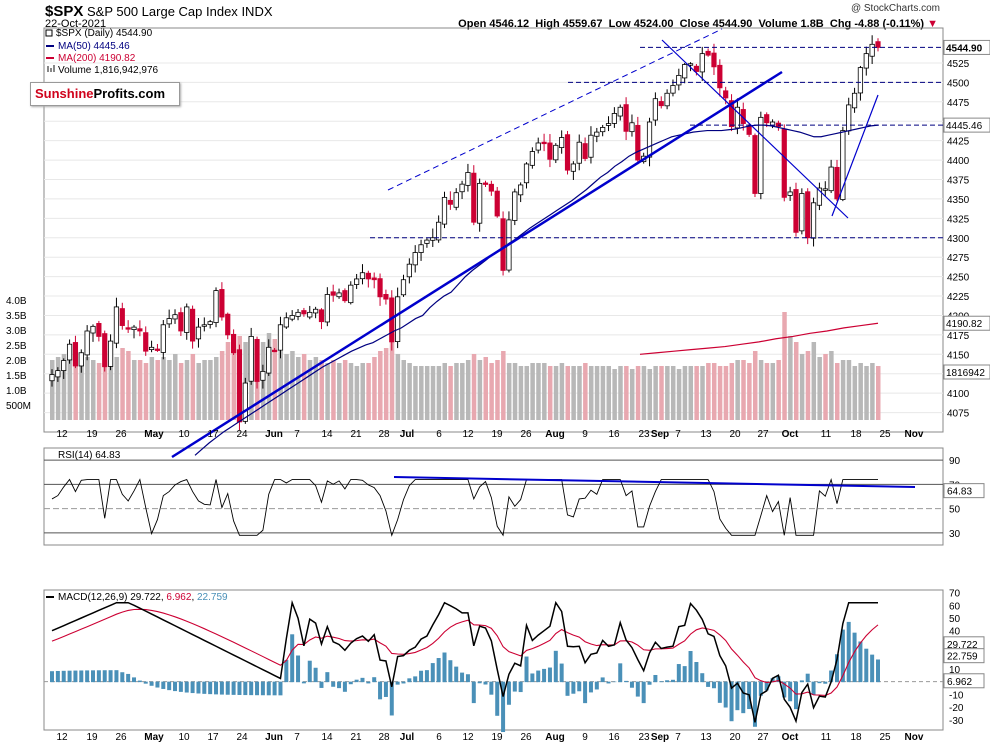  Describe the element at coordinates (162, 11) in the screenshot. I see `index-name: S&P 500 Large Cap Index` at that location.